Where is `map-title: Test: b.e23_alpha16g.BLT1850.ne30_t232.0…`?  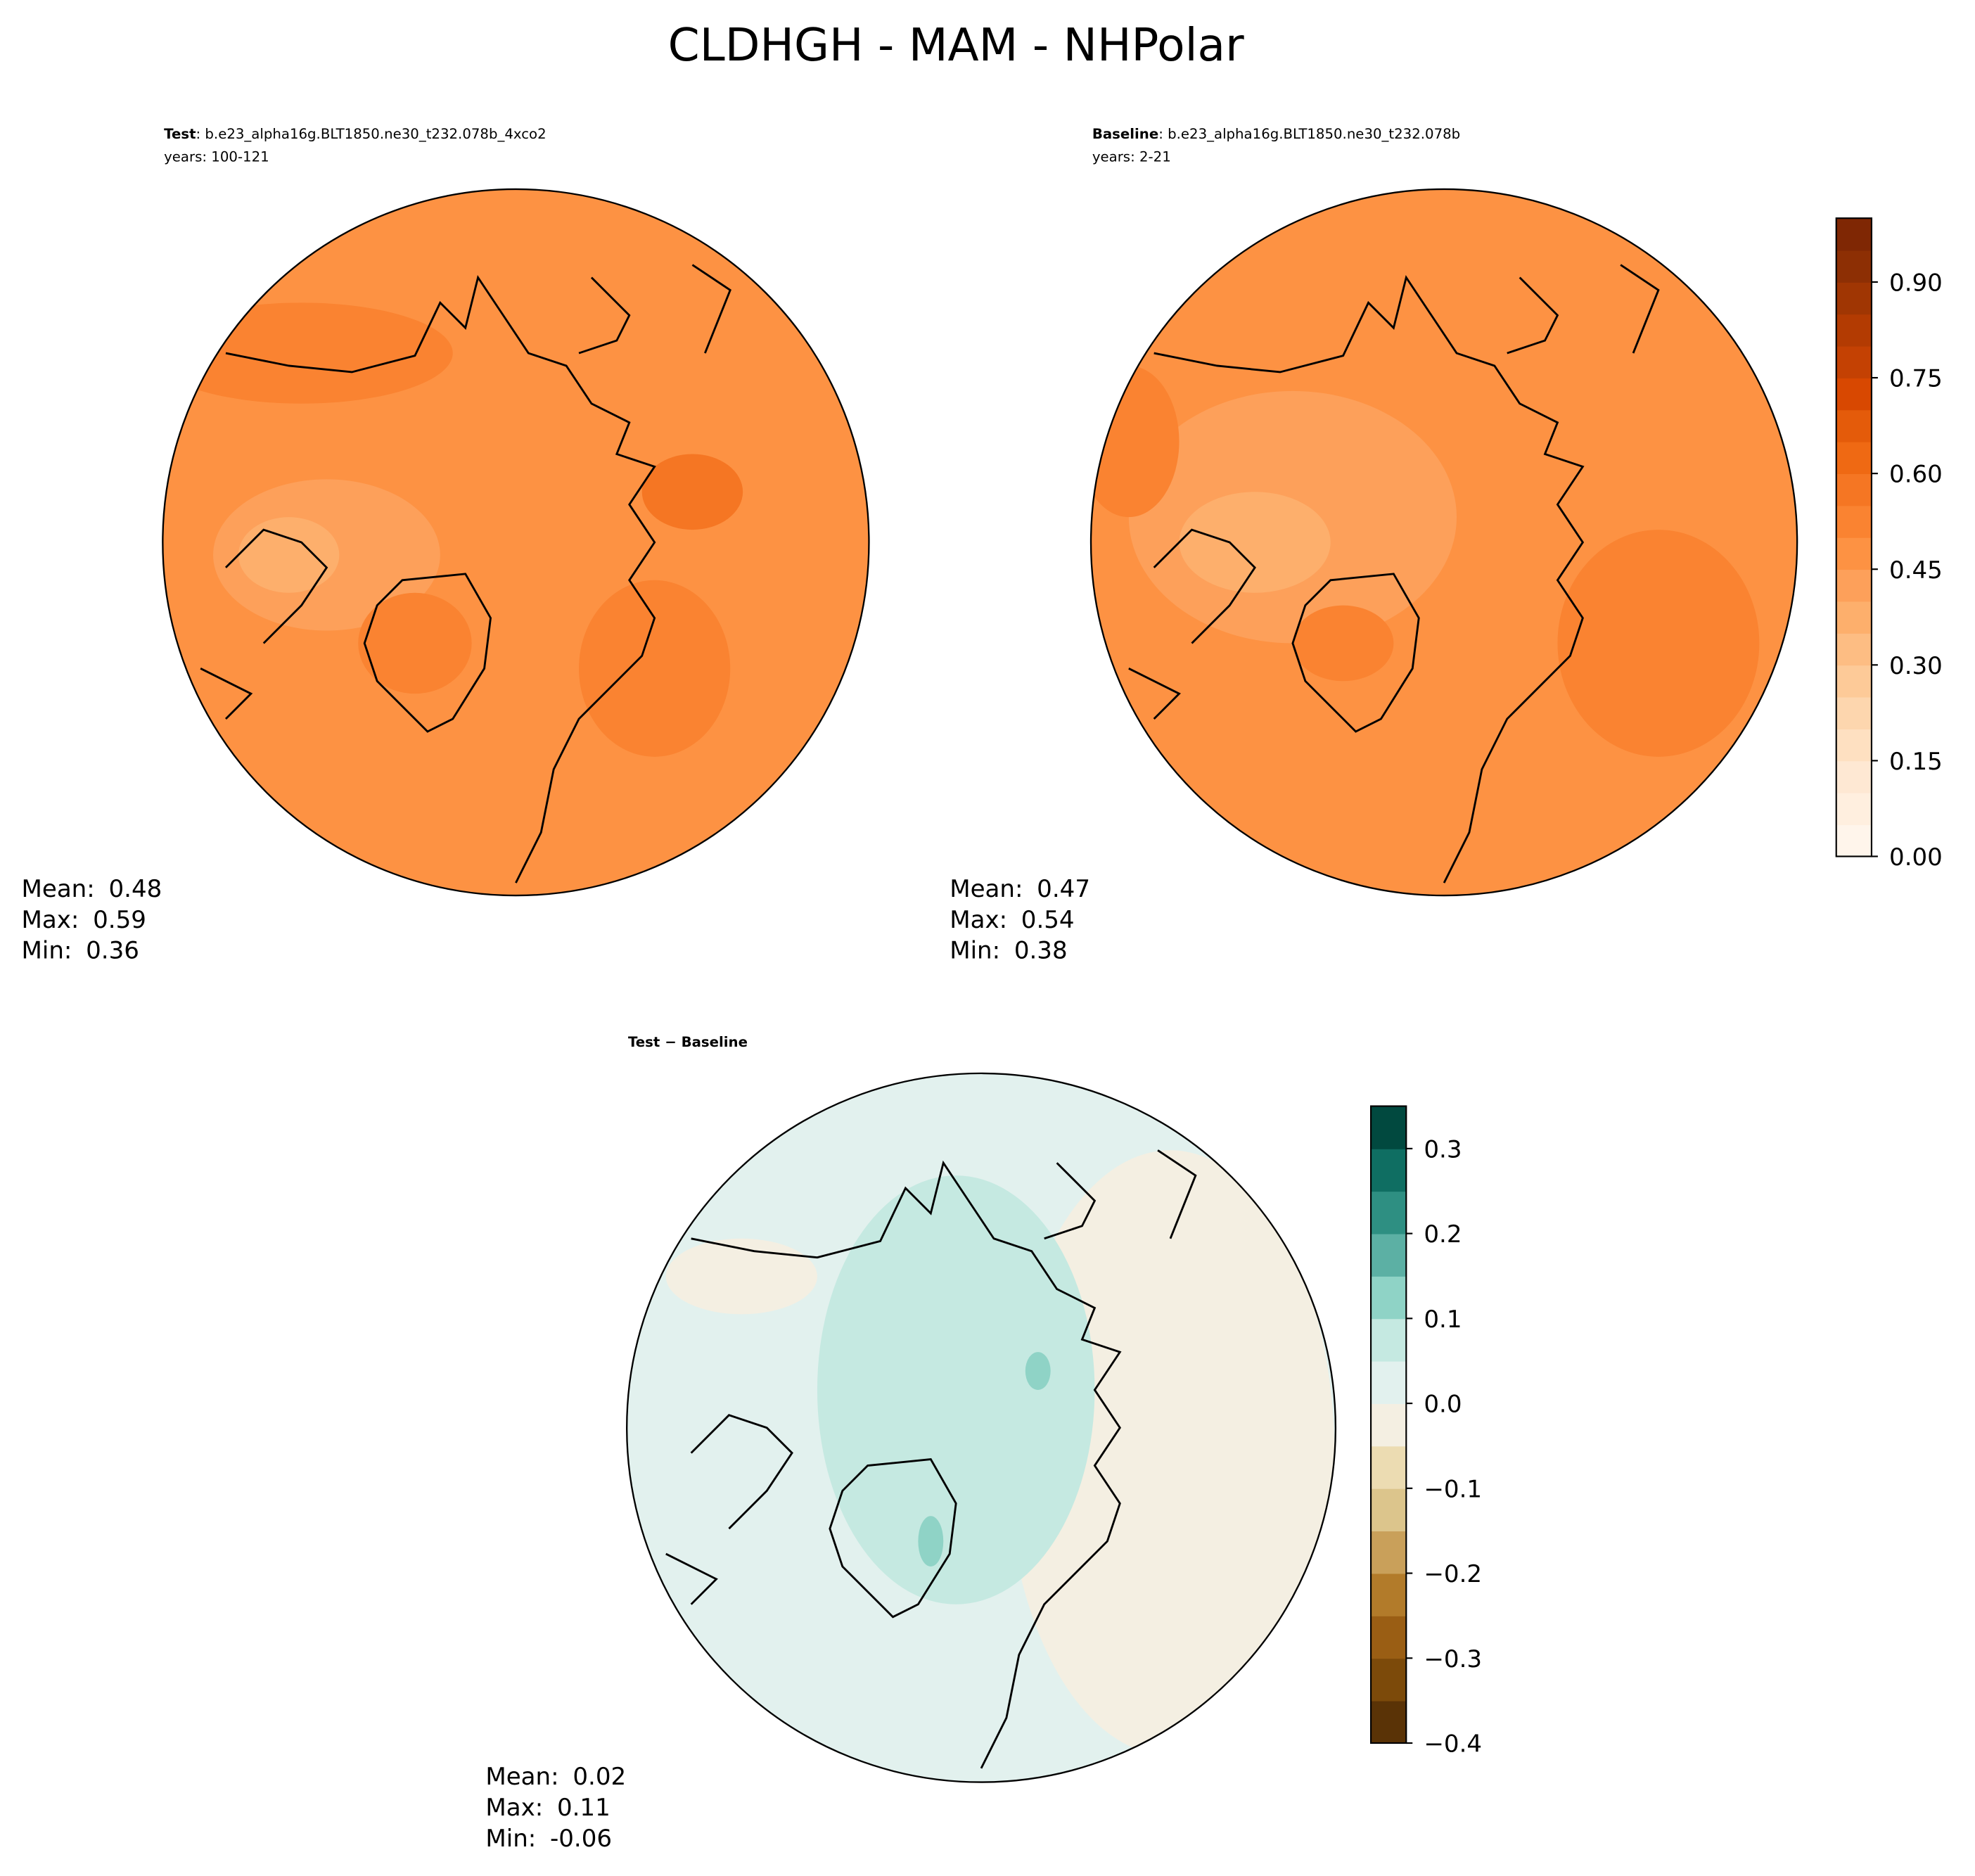
map-title: Test: b.e23_alpha16g.BLT1850.ne30_t232.0… is located at coordinates (355, 134).